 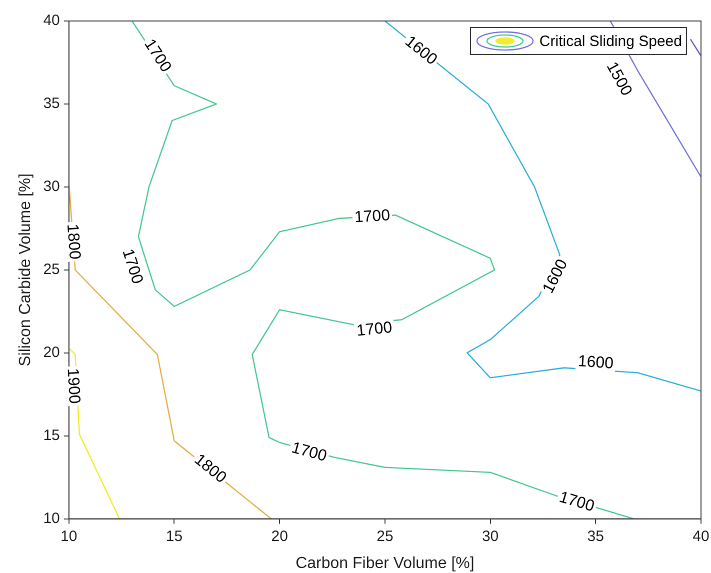 What do you see at coordinates (279, 536) in the screenshot?
I see `x-tick-label: 20` at bounding box center [279, 536].